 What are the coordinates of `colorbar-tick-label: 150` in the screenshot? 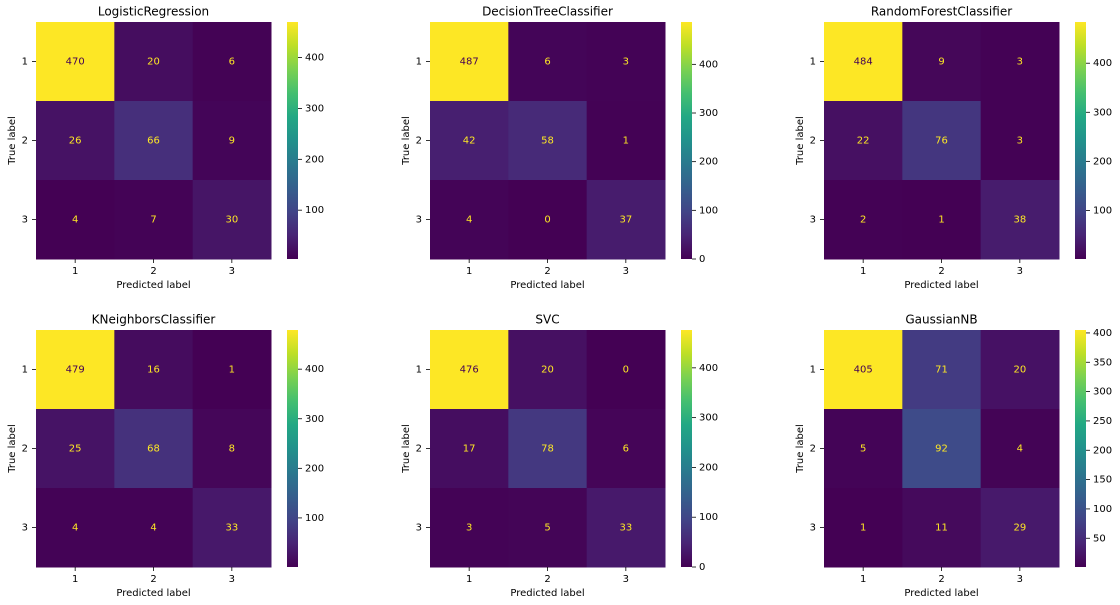 It's located at (1102, 480).